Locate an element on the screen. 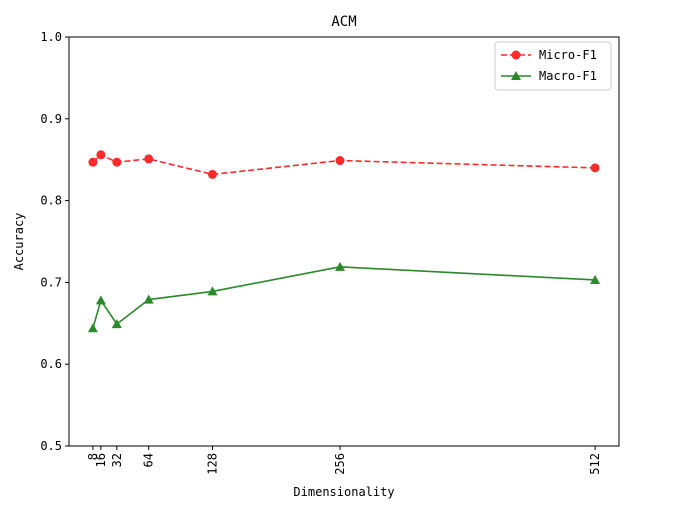 The width and height of the screenshot is (686, 508). legend-label: Macro-F1 is located at coordinates (568, 76).